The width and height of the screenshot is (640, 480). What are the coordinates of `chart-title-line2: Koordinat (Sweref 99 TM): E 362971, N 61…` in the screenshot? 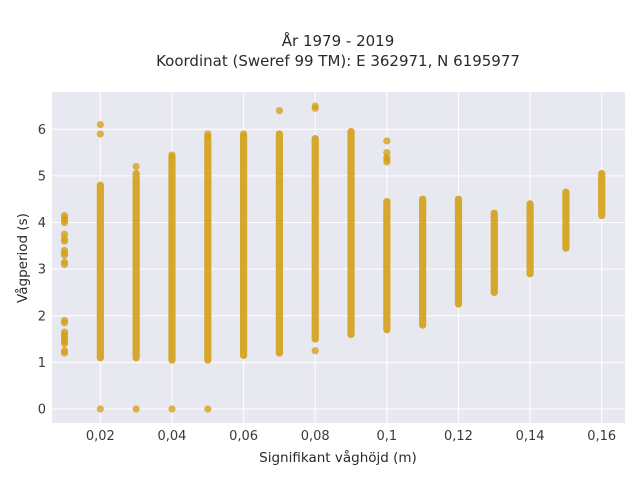 It's located at (338, 61).